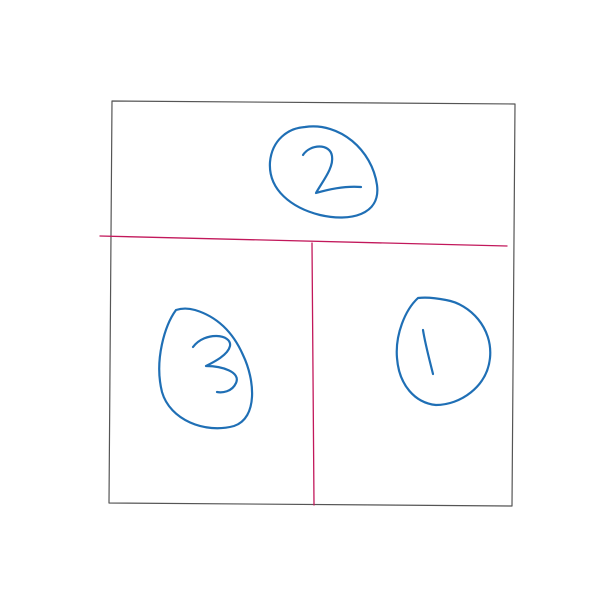  I want to click on region-bottom-left: 3, so click(206, 368).